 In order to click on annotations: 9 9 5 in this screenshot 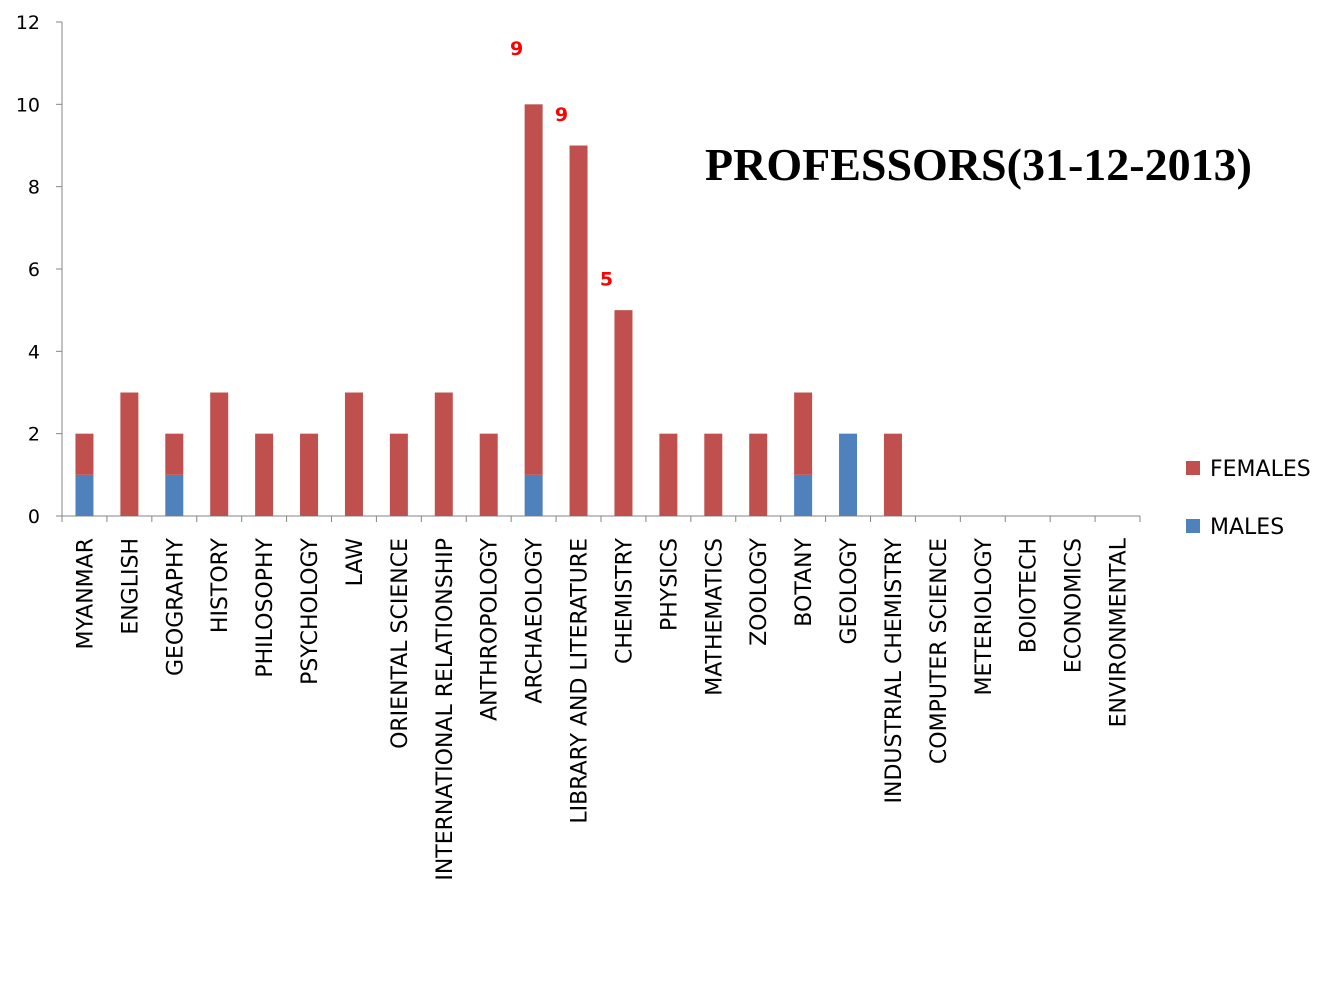, I will do `click(561, 164)`.